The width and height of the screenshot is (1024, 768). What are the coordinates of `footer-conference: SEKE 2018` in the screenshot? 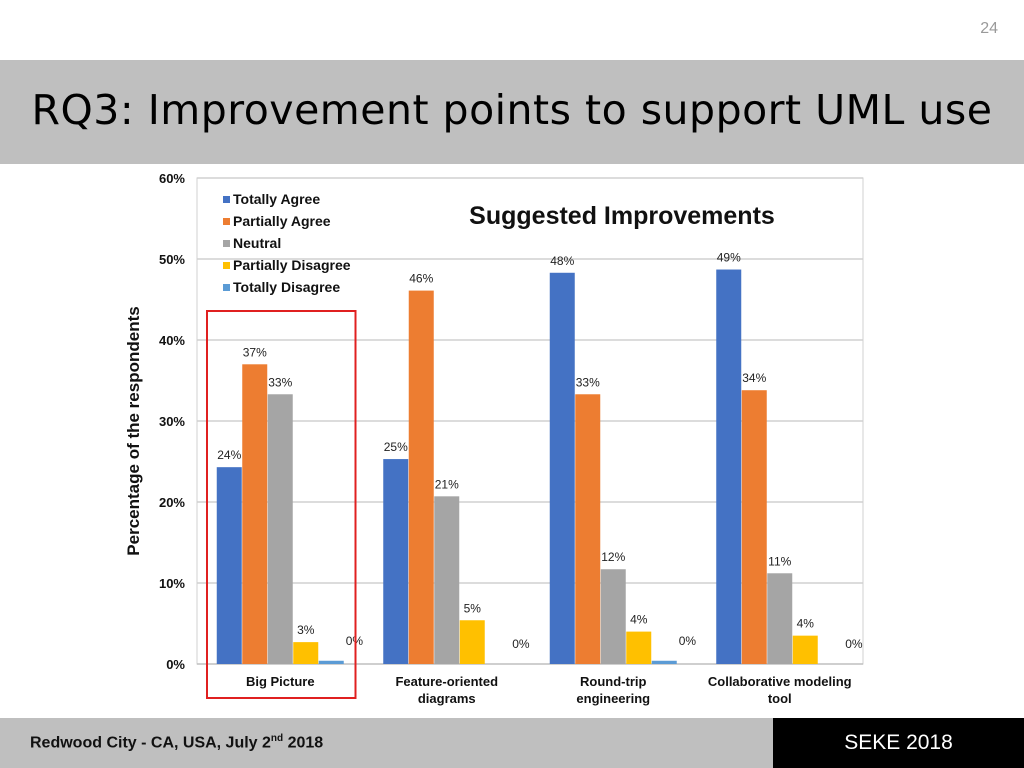 It's located at (898, 742).